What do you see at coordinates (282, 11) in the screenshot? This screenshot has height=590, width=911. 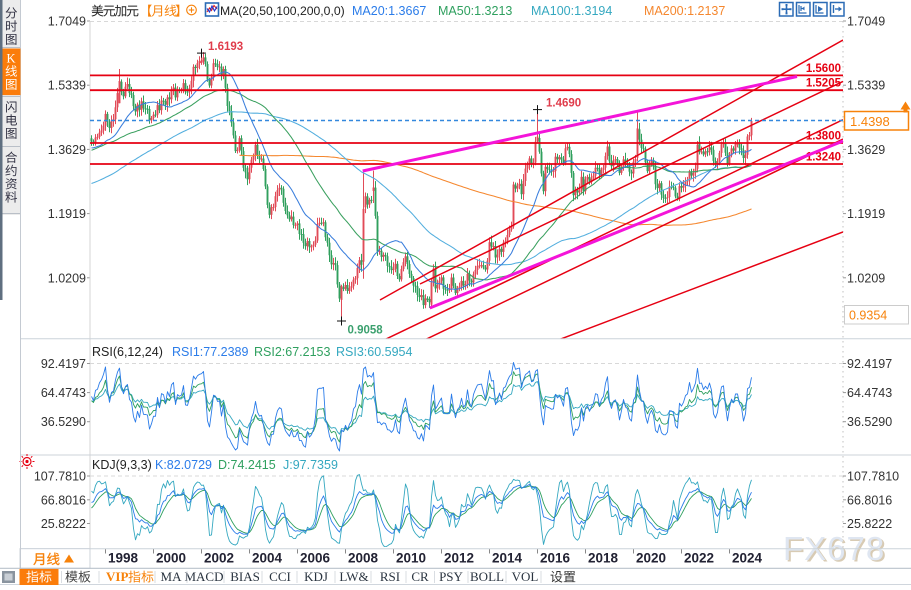 I see `svg-text: MA(20,50,100,200,0,0)` at bounding box center [282, 11].